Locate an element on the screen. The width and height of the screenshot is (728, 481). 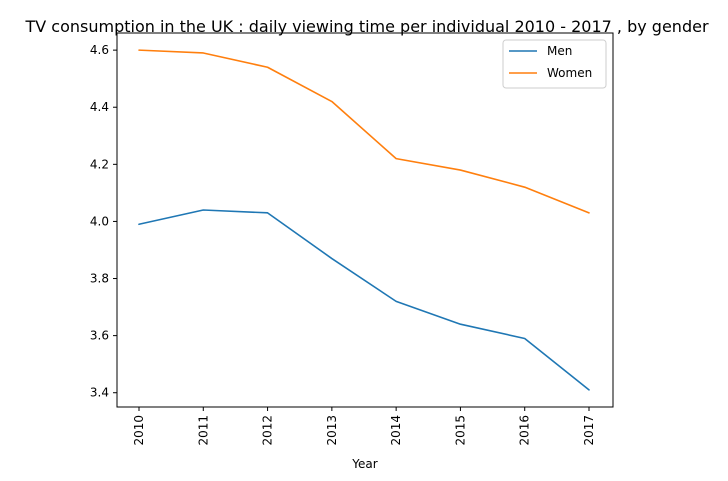
x-axis-label: Year is located at coordinates (364, 464).